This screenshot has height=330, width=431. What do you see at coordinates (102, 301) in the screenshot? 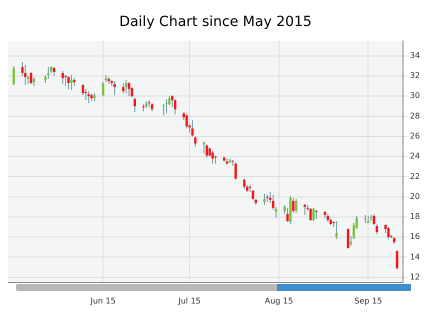
I see `x-tick-label: Jun 15` at bounding box center [102, 301].